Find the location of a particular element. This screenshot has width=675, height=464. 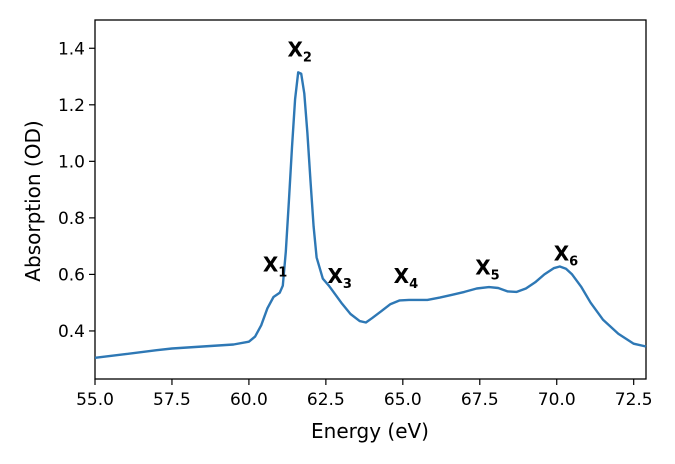

x-tick-label: 70.0 is located at coordinates (557, 400).